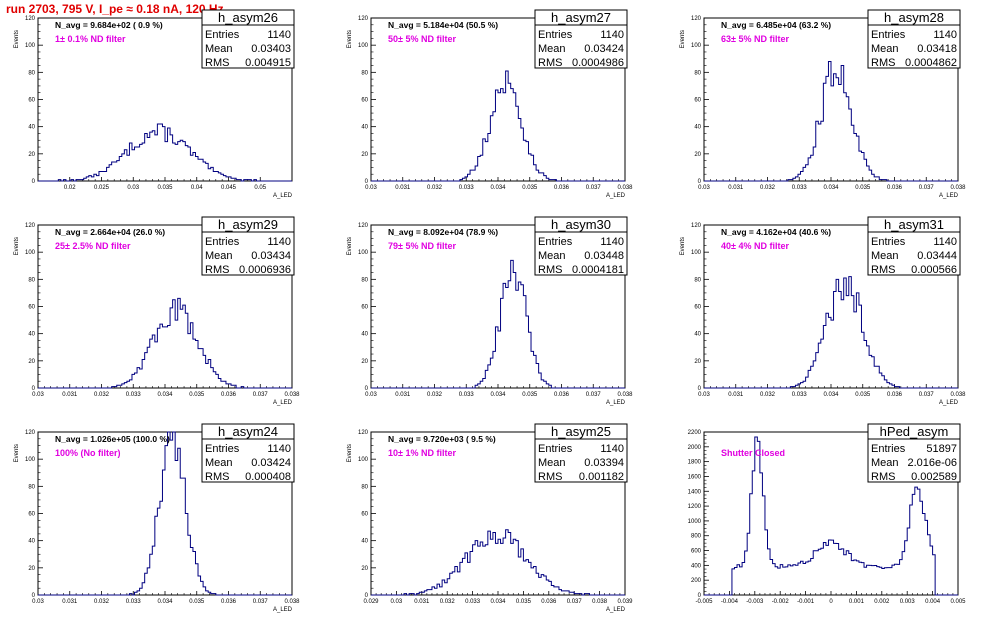 This screenshot has height=622, width=996. Describe the element at coordinates (443, 232) in the screenshot. I see `navg-label: N_avg = 8.092e+04 (78.9 %)` at that location.